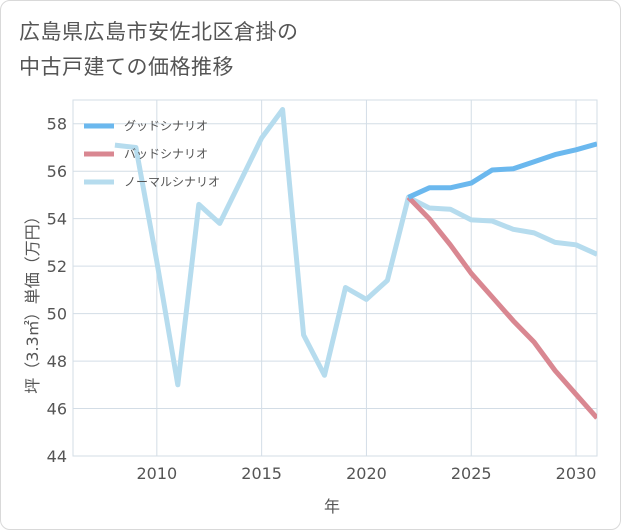  Describe the element at coordinates (57, 219) in the screenshot. I see `y-tick-label: 54` at that location.